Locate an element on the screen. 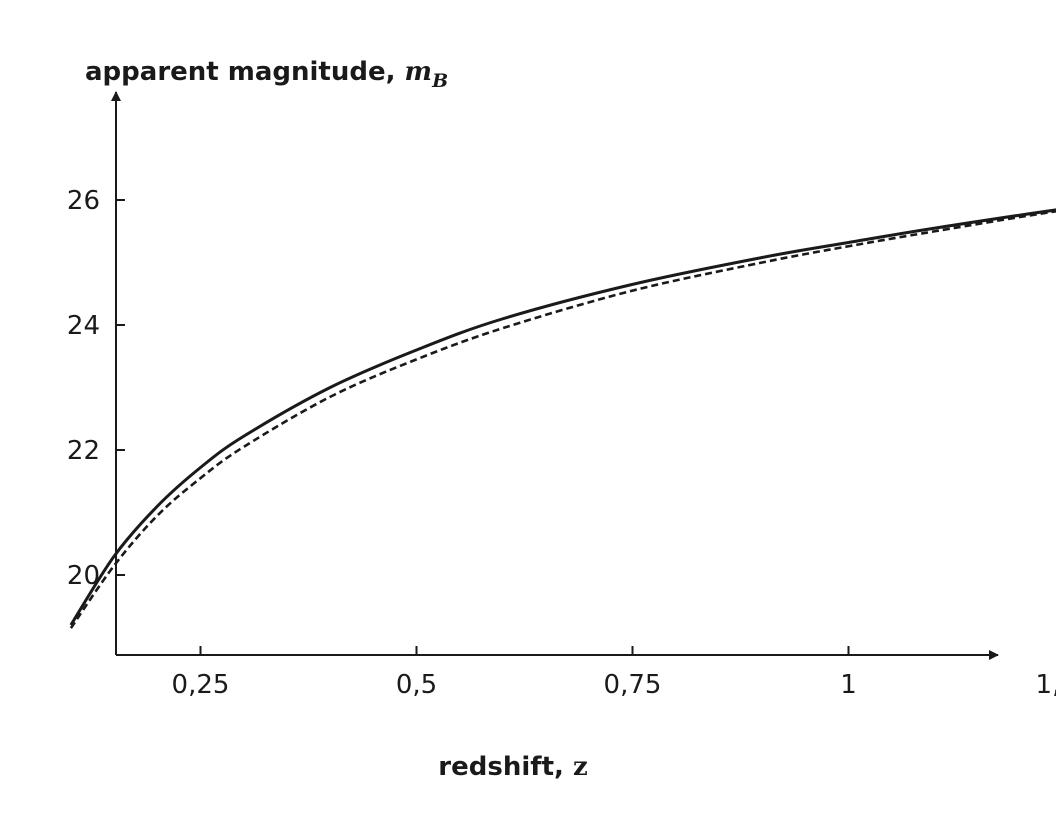 Image resolution: width=1056 pixels, height=820 pixels. y-axis-title: apparent magnitude, mB is located at coordinates (266, 74).